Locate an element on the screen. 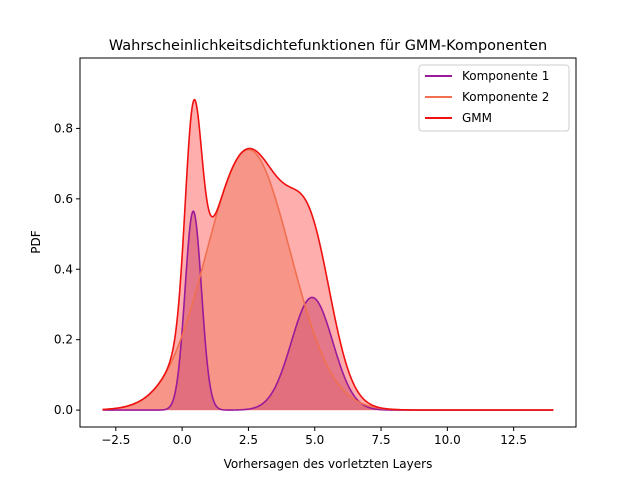 The height and width of the screenshot is (480, 640). legend-label-1: Komponente 1 is located at coordinates (505, 76).